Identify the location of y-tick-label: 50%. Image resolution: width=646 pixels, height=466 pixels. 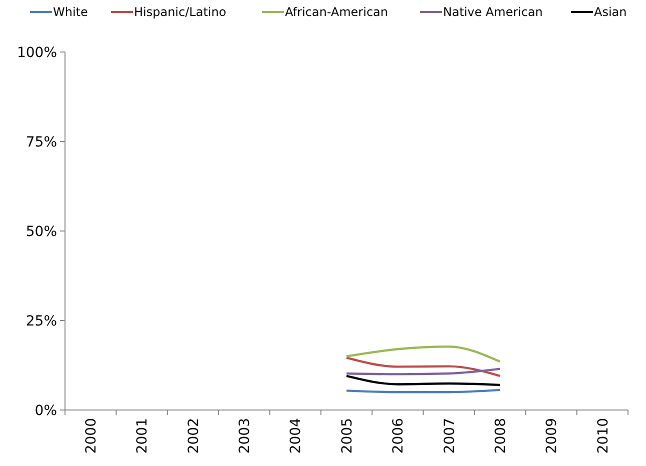
(41, 232).